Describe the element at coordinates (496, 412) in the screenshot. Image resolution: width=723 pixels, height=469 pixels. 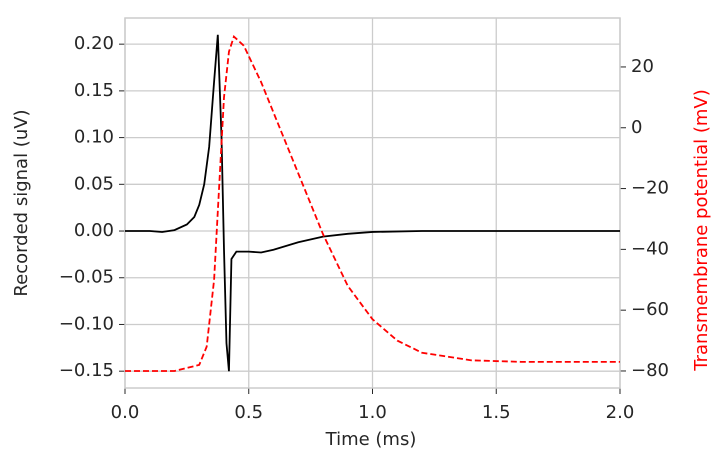
I see `x-tick-label: 1.5` at that location.